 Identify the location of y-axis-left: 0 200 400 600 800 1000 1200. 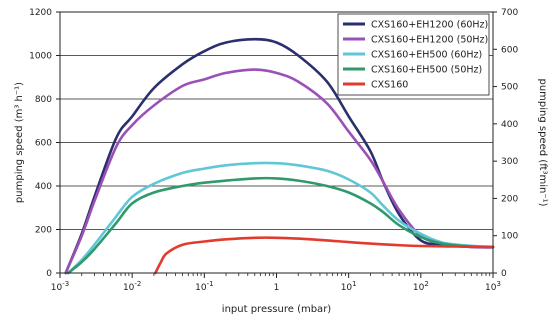
(44, 143).